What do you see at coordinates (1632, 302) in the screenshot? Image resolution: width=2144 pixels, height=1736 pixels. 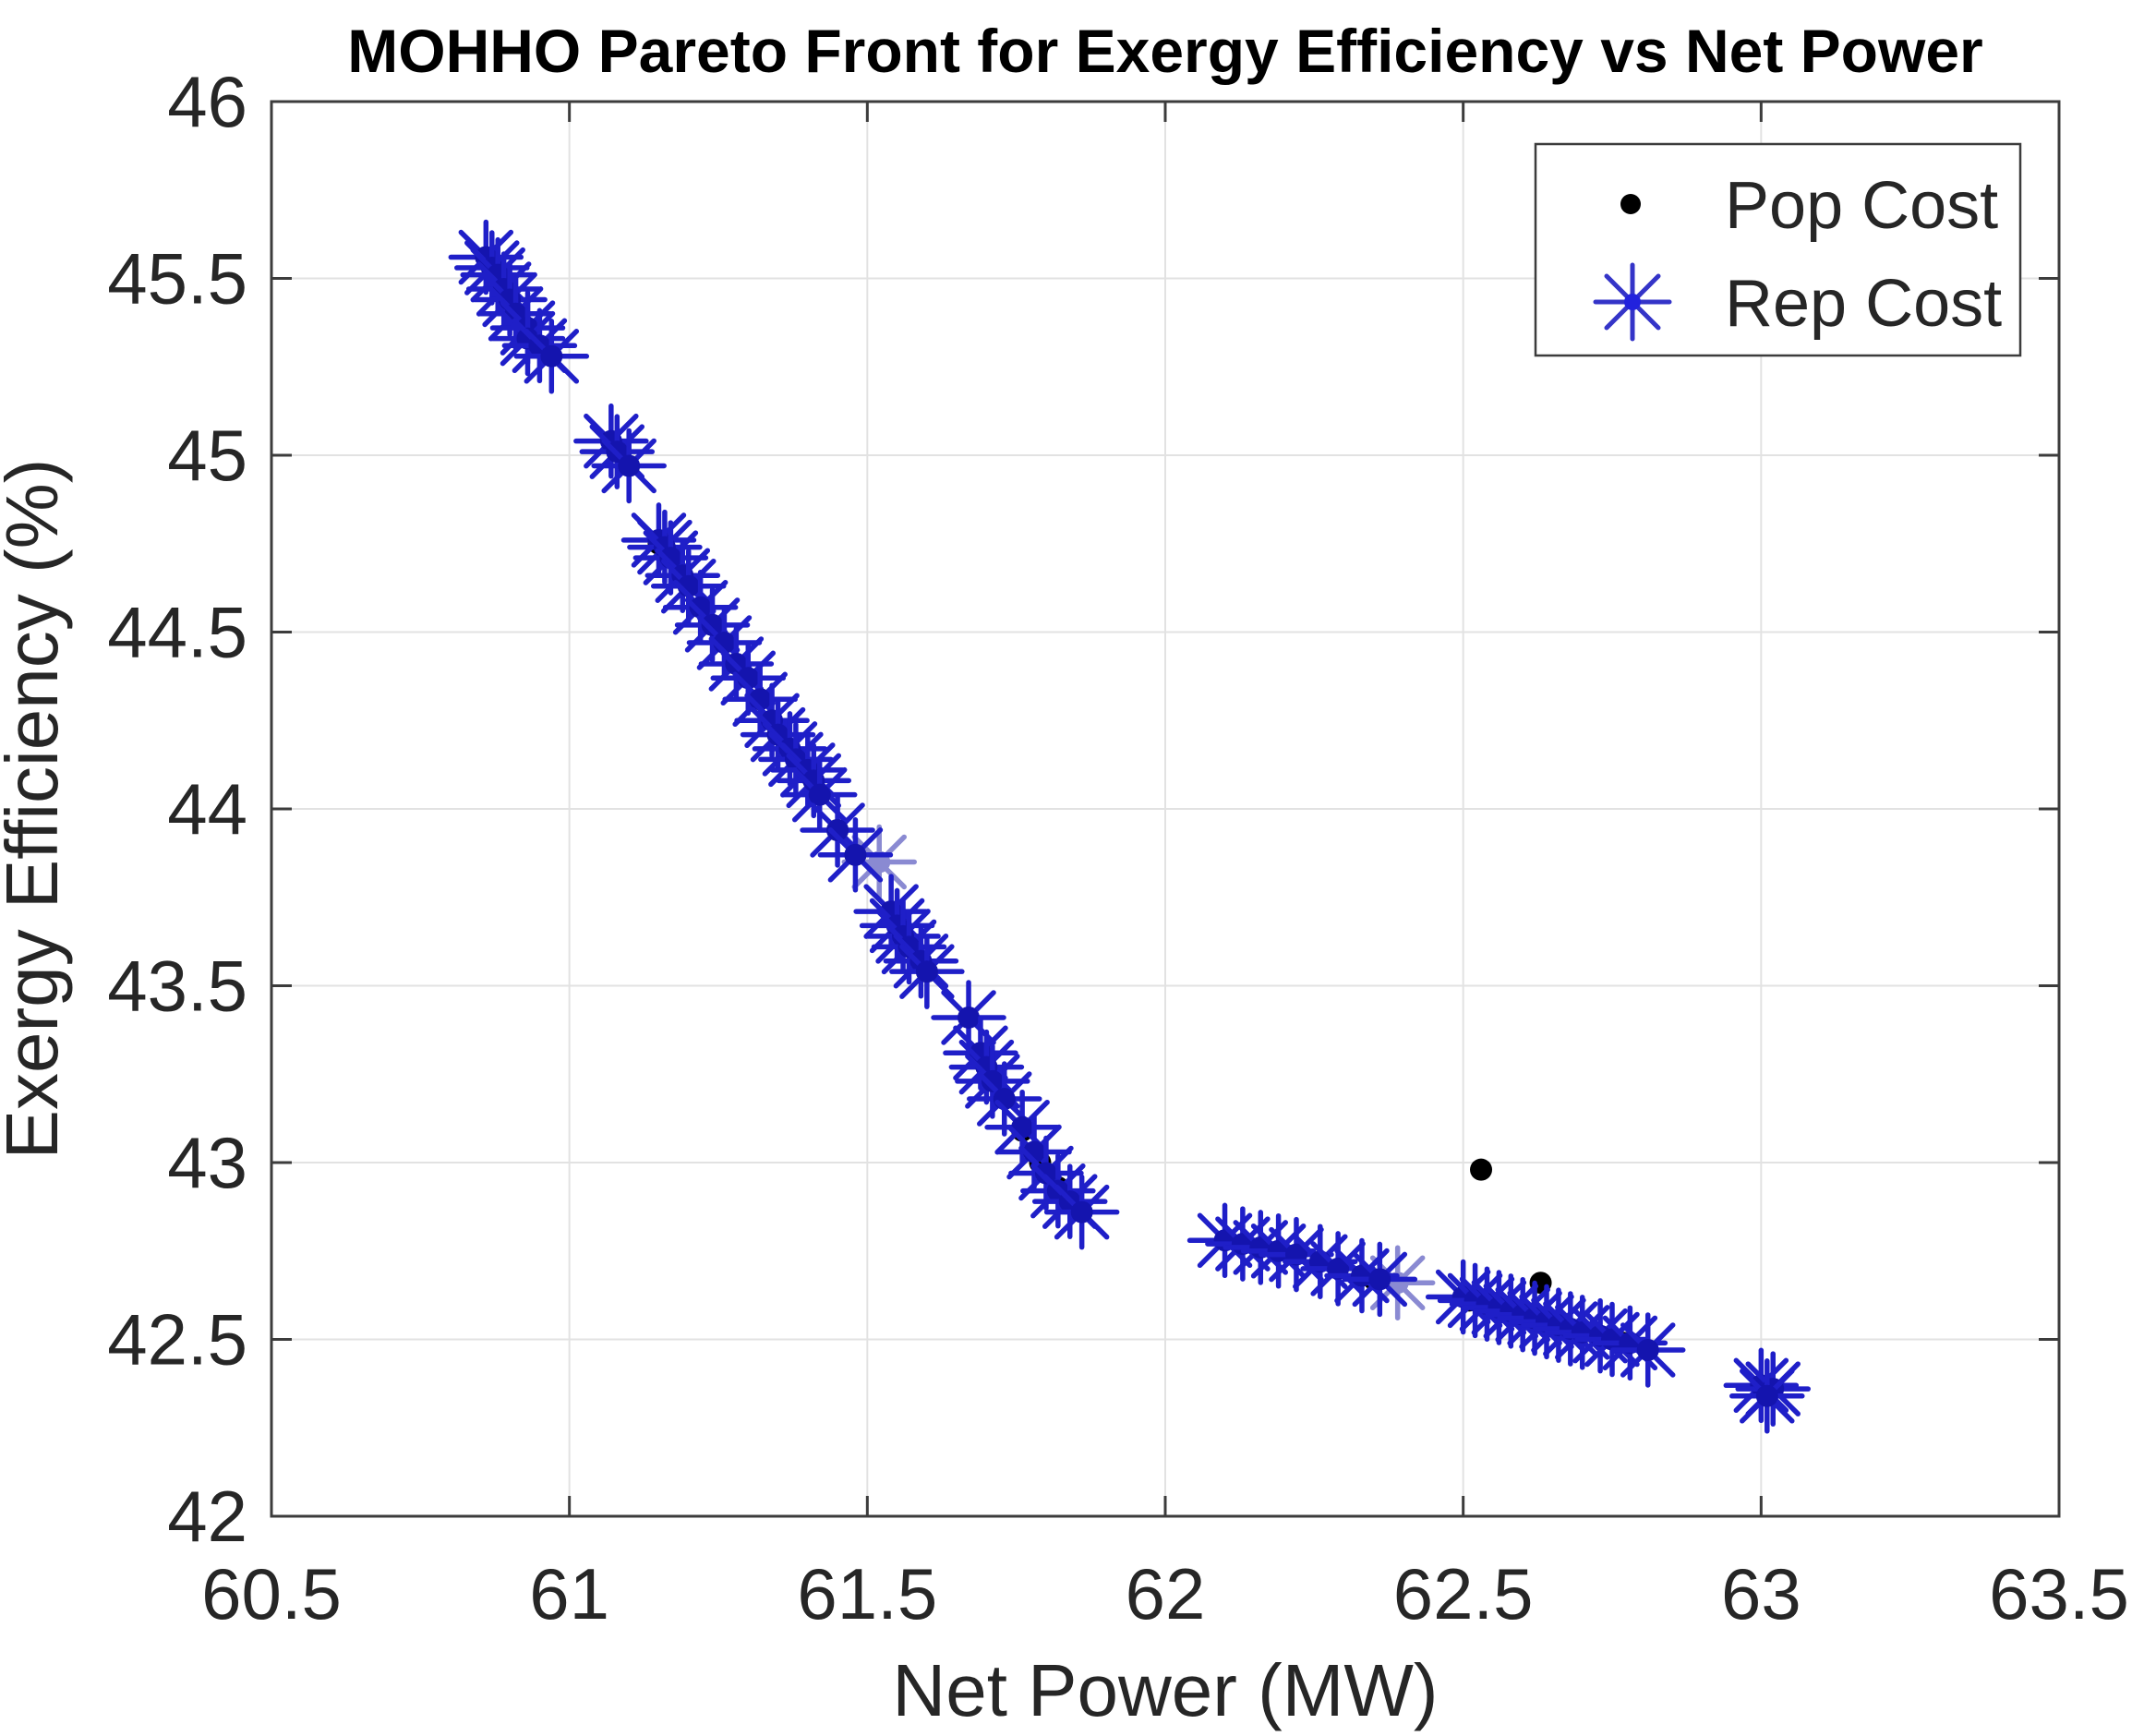 I see `legend-rep-asterisk-icon` at bounding box center [1632, 302].